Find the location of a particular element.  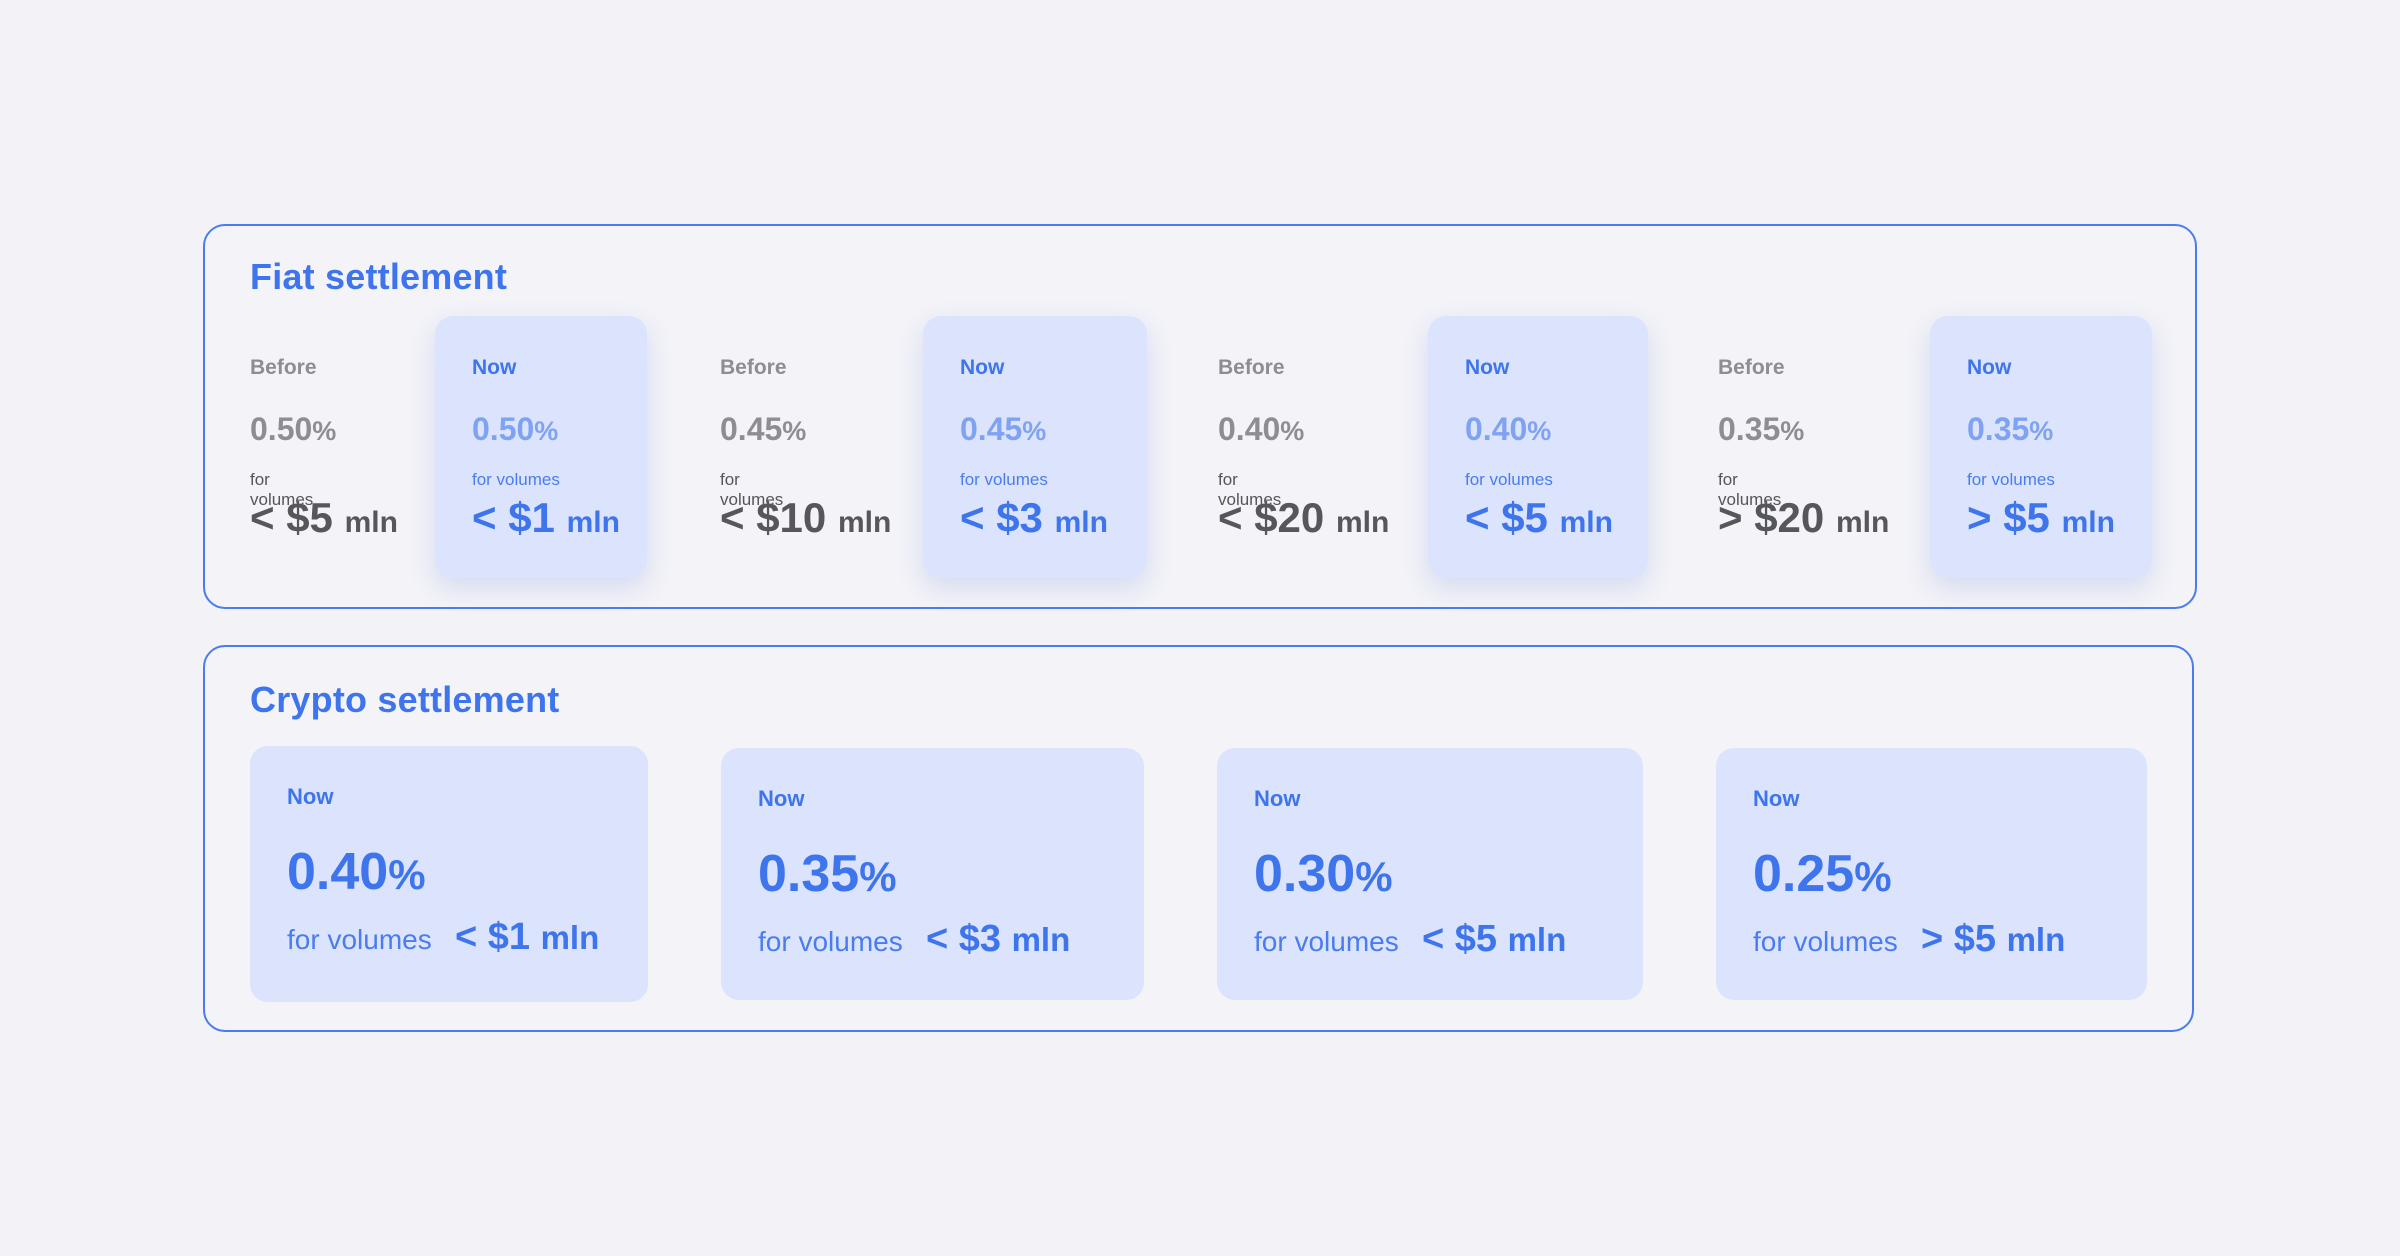

now-volume-threshold: < $3 mln is located at coordinates (1034, 517).